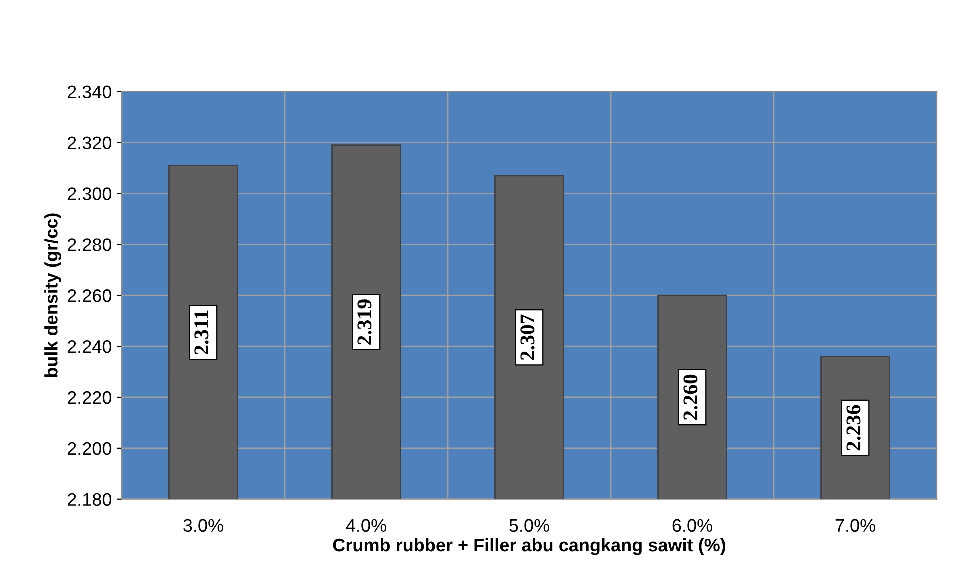 Image resolution: width=968 pixels, height=574 pixels. I want to click on y-tick-label: 2.260, so click(90, 296).